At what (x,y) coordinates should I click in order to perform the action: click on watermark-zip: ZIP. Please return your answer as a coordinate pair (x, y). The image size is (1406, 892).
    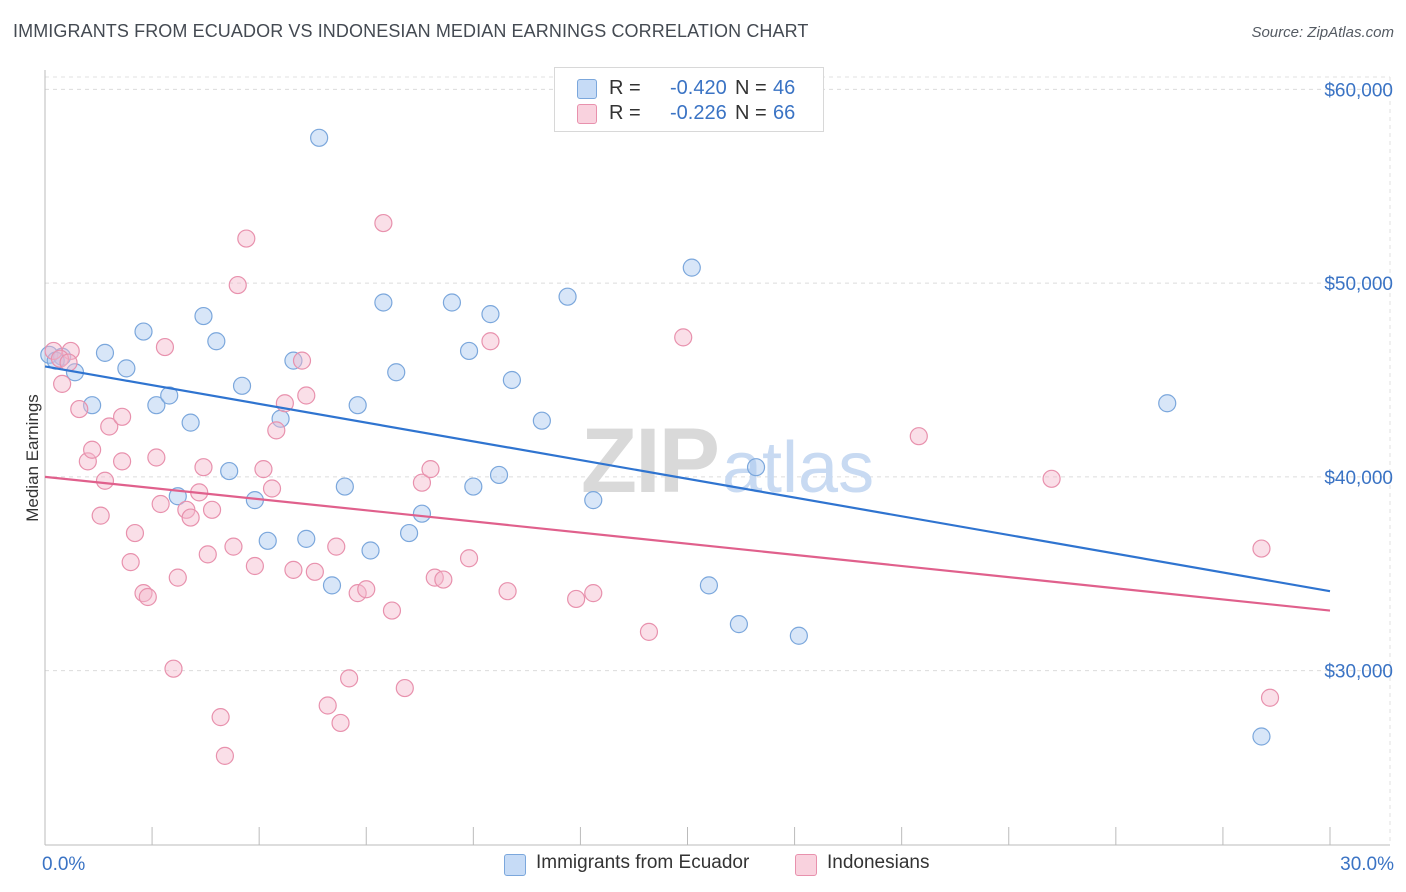
    Looking at the image, I should click on (649, 461).